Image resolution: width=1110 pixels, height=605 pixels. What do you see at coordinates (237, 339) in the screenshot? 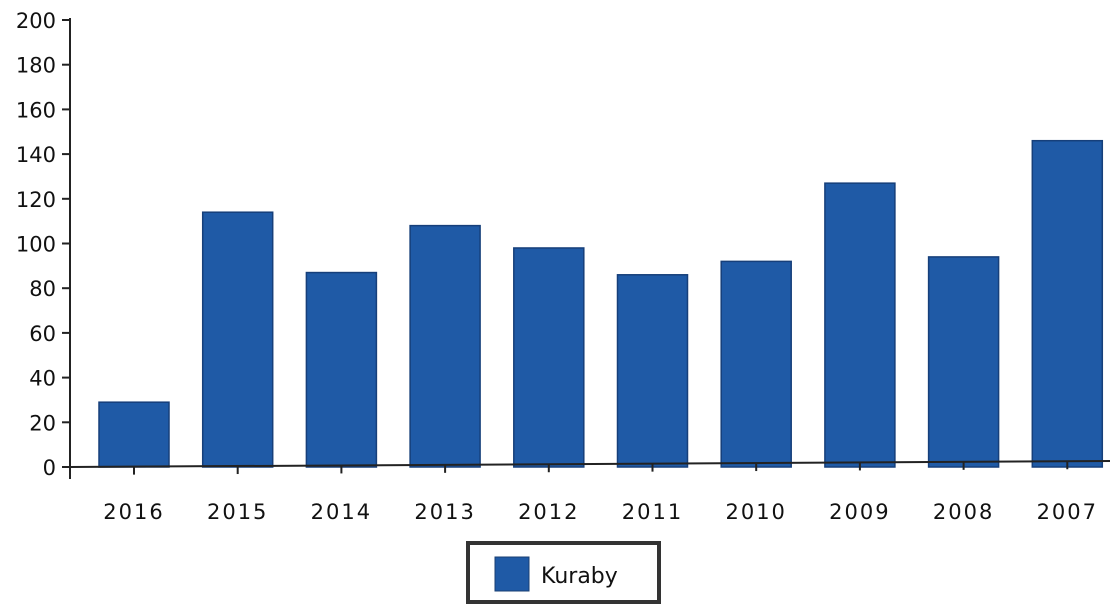
I see `bar-2015` at bounding box center [237, 339].